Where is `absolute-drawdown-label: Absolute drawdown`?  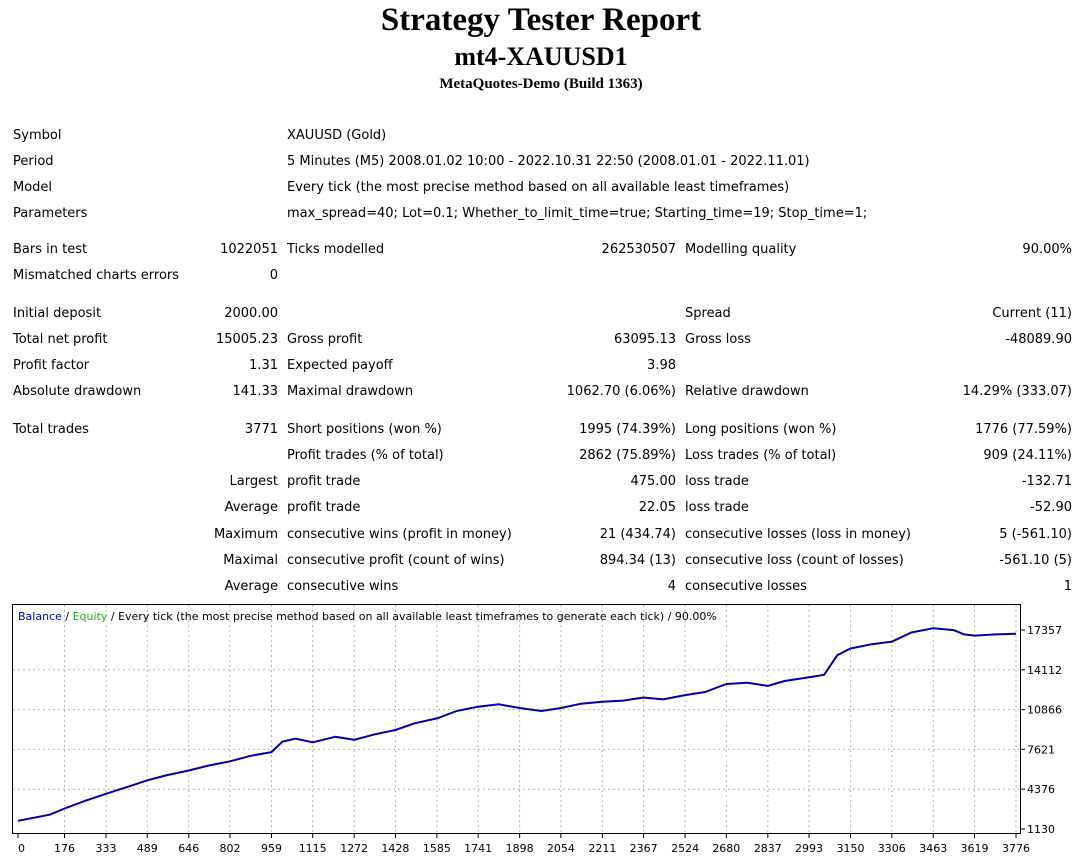 absolute-drawdown-label: Absolute drawdown is located at coordinates (77, 391).